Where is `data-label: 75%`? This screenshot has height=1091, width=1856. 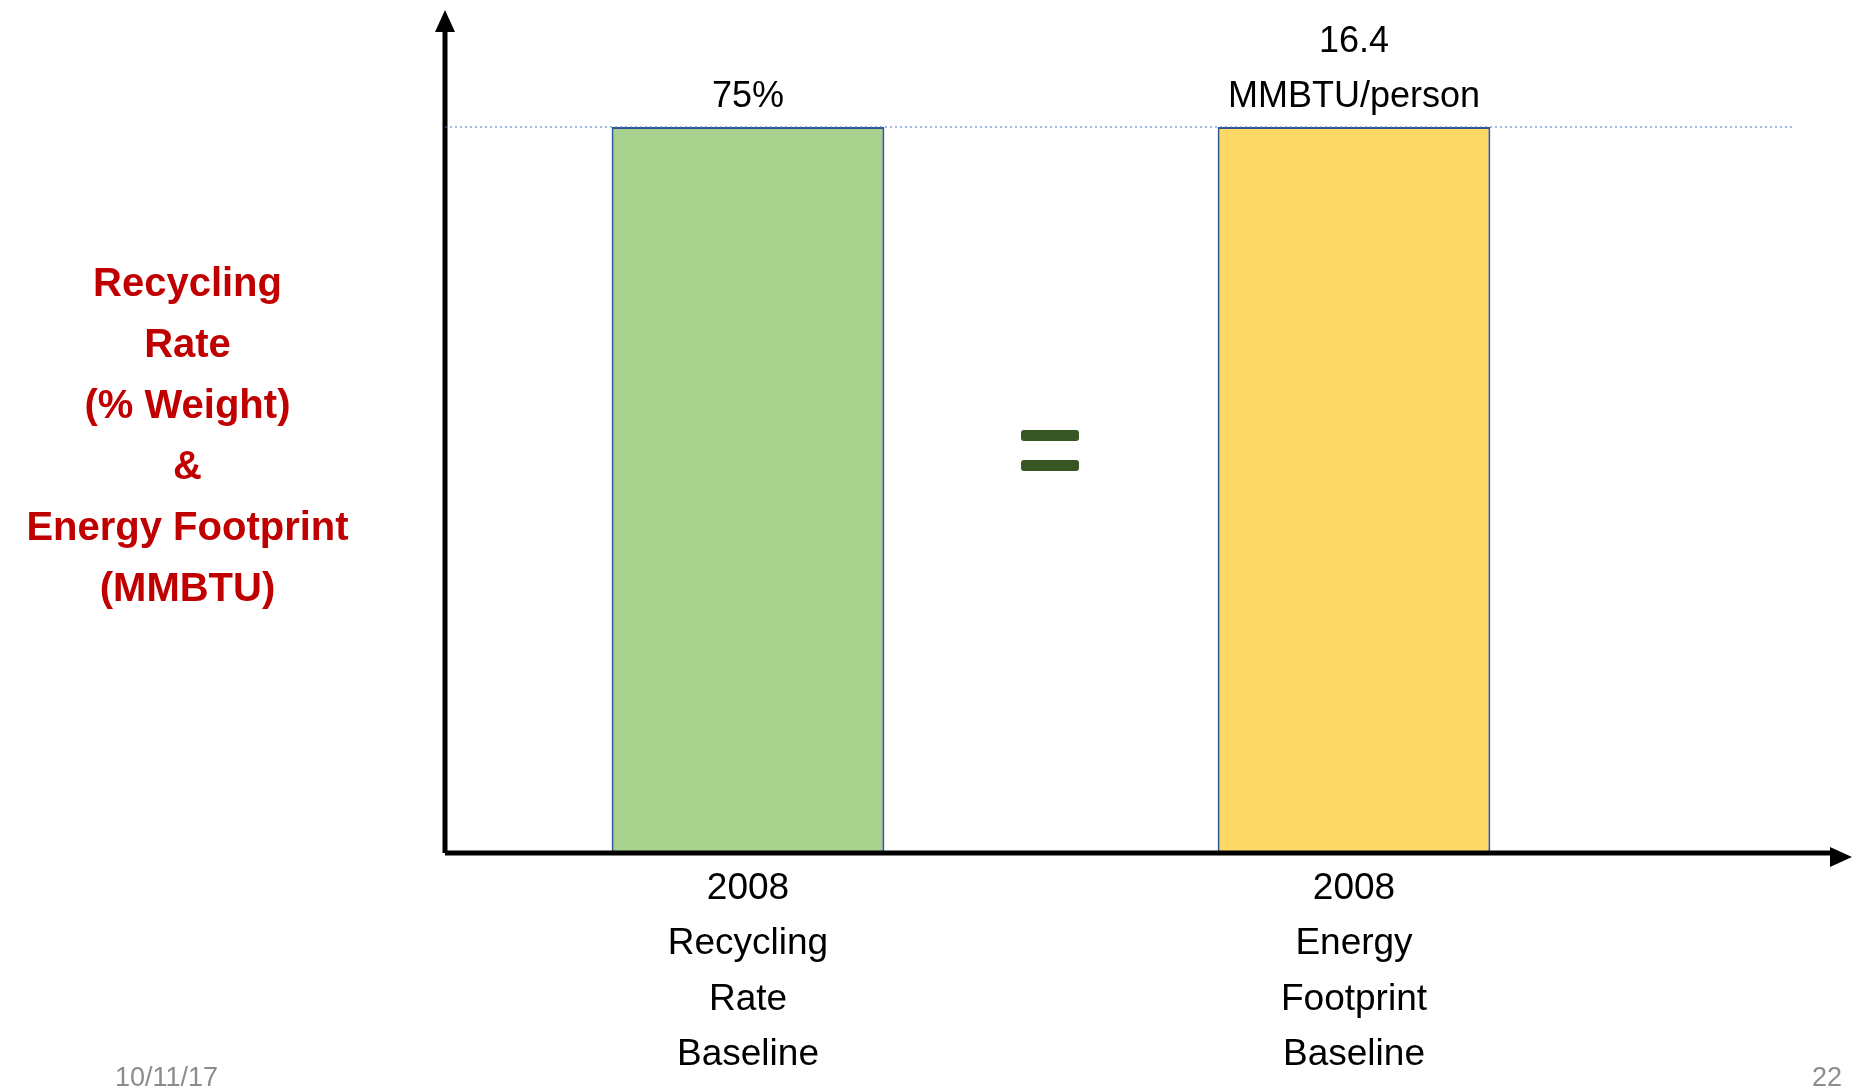
data-label: 75% is located at coordinates (748, 94).